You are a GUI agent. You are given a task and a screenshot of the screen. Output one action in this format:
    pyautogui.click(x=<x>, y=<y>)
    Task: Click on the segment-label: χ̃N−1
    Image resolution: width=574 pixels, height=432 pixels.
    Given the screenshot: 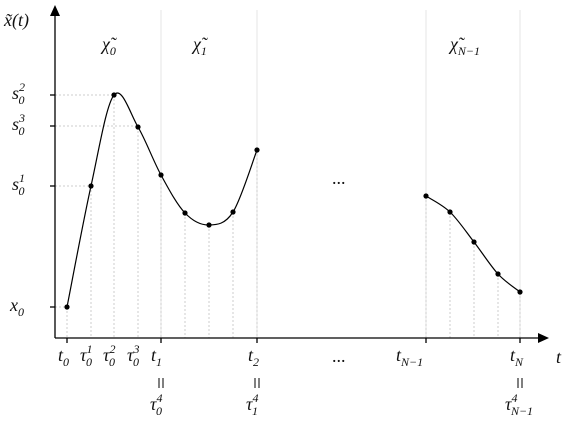 What is the action you would take?
    pyautogui.click(x=464, y=46)
    